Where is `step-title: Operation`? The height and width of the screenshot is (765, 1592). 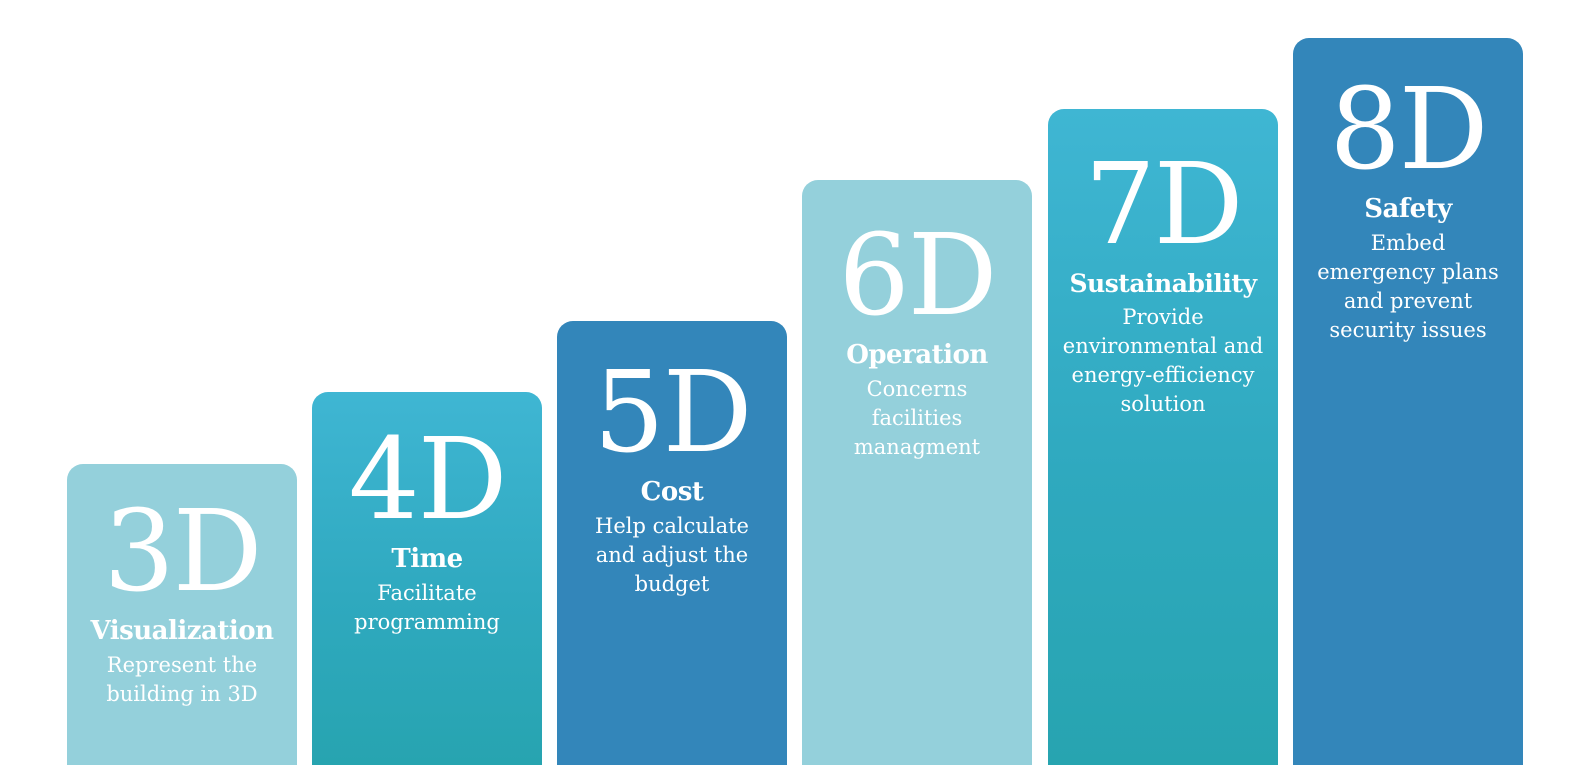
step-title: Operation is located at coordinates (917, 355).